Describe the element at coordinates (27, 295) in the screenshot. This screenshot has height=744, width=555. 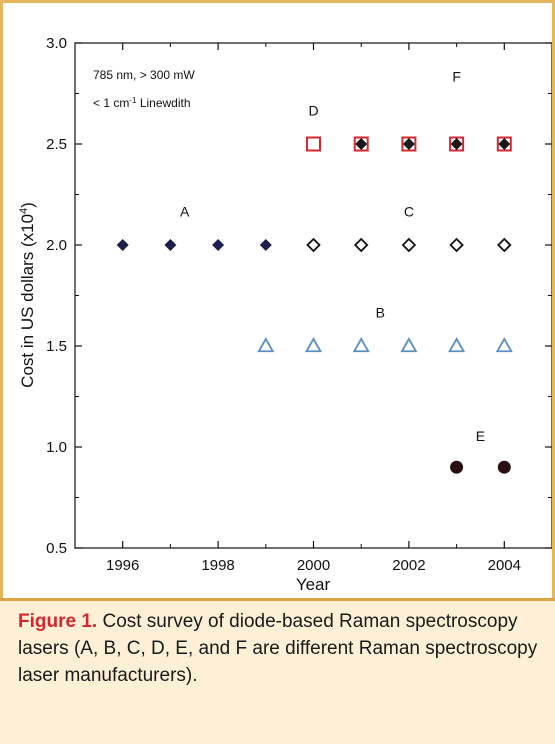
I see `y-axis-title: Cost in US dollars (x104)` at that location.